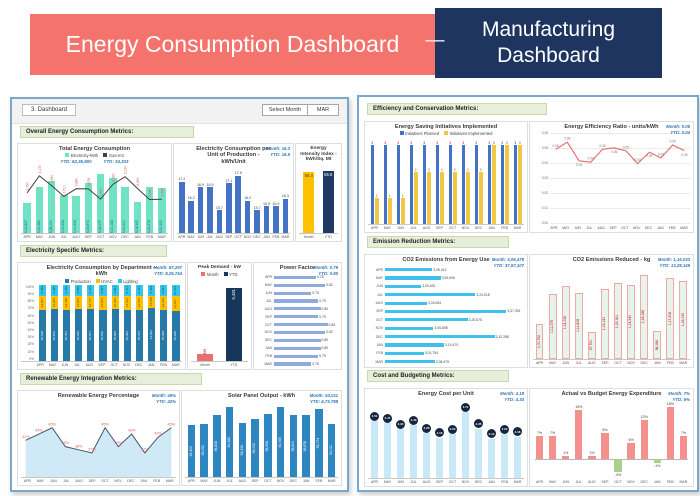 The width and height of the screenshot is (700, 496). What do you see at coordinates (323, 110) in the screenshot?
I see `month-slicer-selected: MAR` at bounding box center [323, 110].